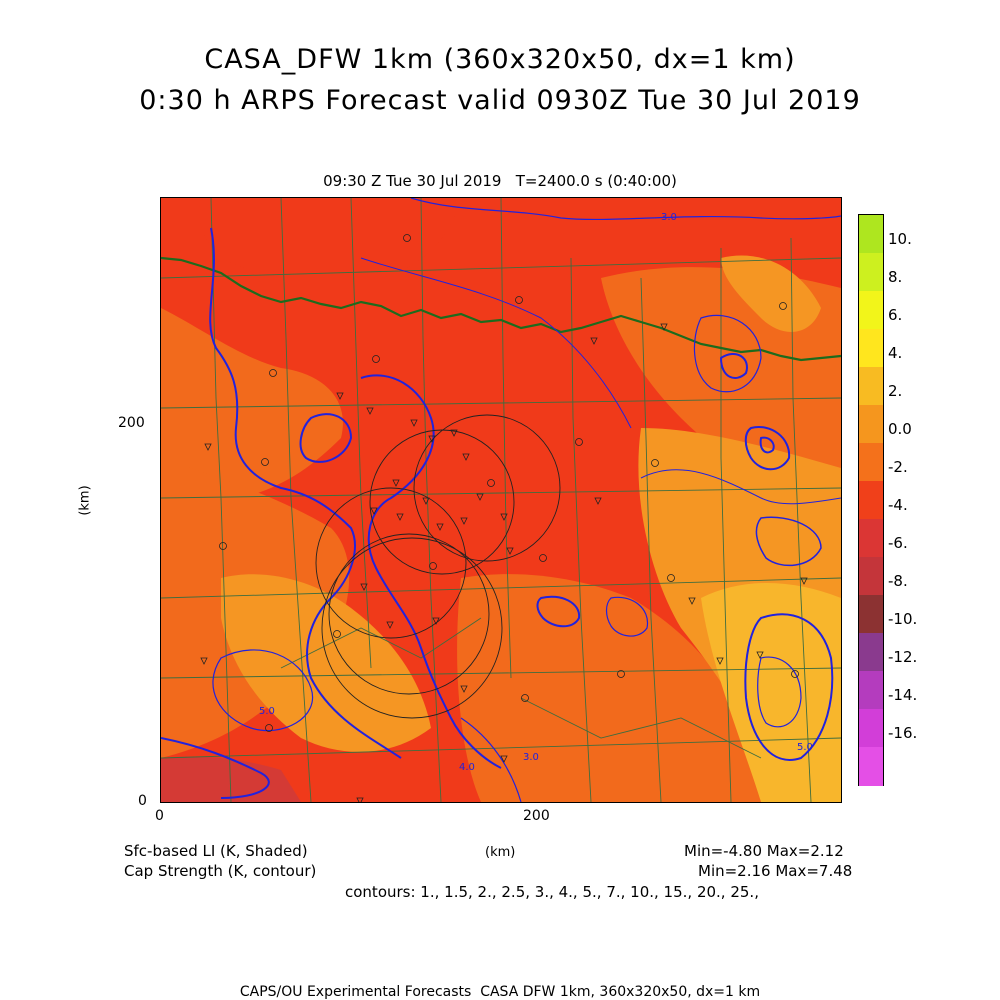 The height and width of the screenshot is (1000, 1000). What do you see at coordinates (775, 871) in the screenshot?
I see `contour-min-max: Min=2.16 Max=7.48` at bounding box center [775, 871].